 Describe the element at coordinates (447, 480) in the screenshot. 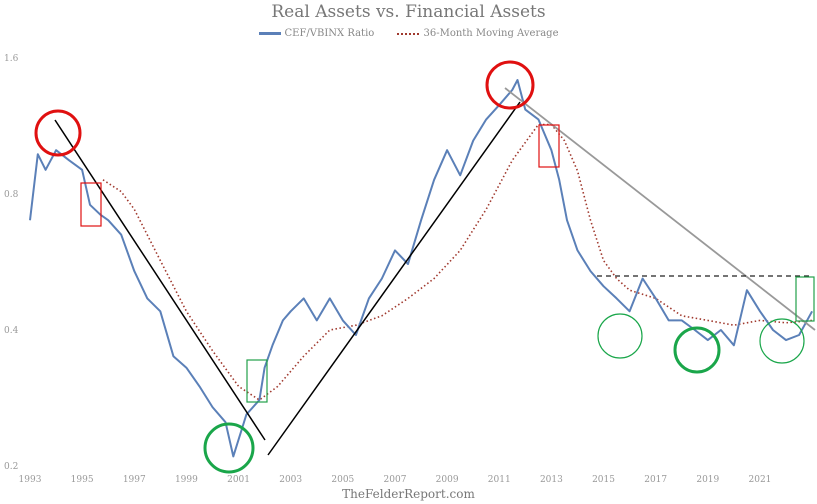

I see `x-tick-label: 2009` at that location.